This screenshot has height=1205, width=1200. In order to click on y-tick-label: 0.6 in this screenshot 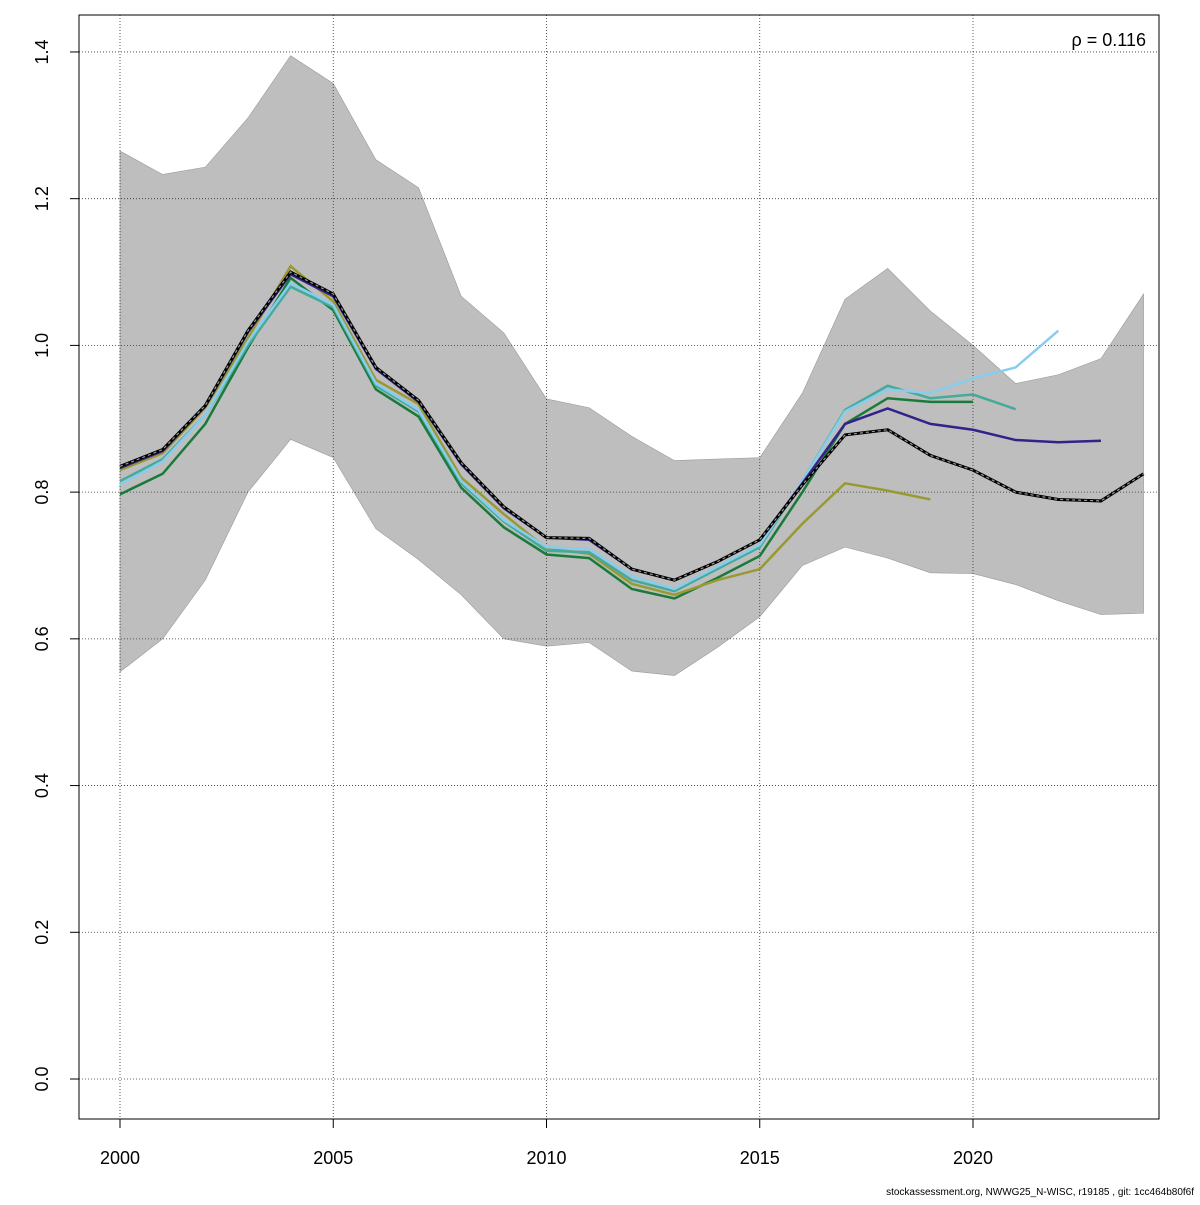, I will do `click(42, 638)`.